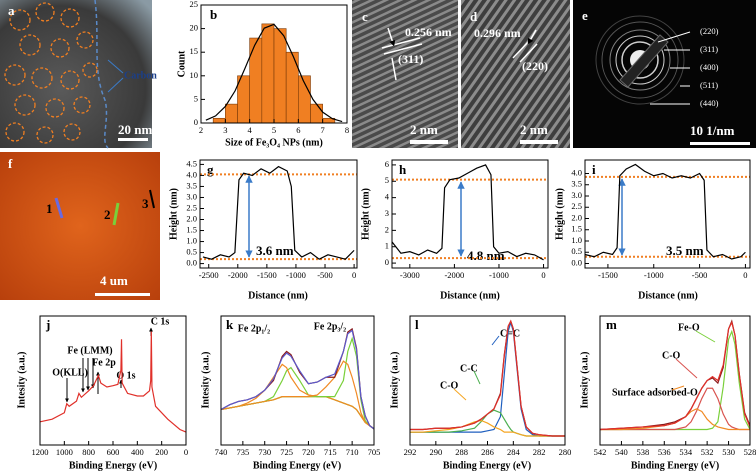 The width and height of the screenshot is (756, 473). What do you see at coordinates (194, 4) in the screenshot?
I see `y-tick-label: 25` at bounding box center [194, 4].